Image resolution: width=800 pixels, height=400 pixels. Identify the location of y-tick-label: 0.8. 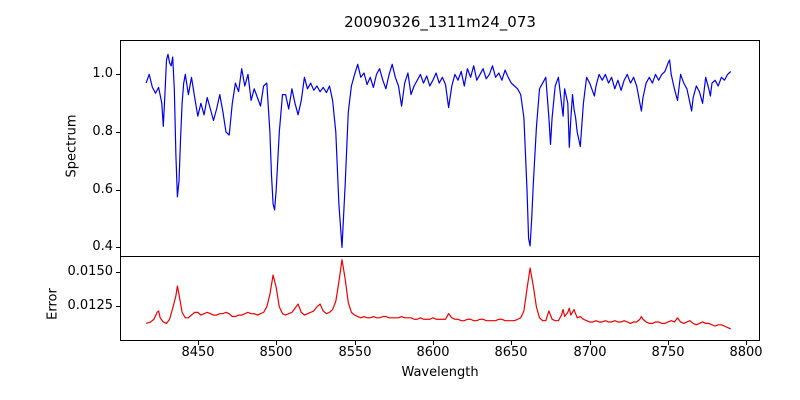
(102, 131).